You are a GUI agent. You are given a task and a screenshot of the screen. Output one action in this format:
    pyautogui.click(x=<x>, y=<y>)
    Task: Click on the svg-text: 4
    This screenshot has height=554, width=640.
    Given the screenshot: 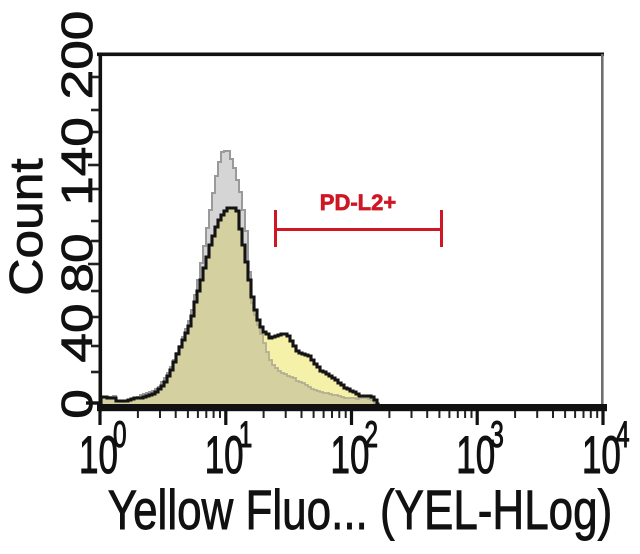 What is the action you would take?
    pyautogui.click(x=623, y=434)
    